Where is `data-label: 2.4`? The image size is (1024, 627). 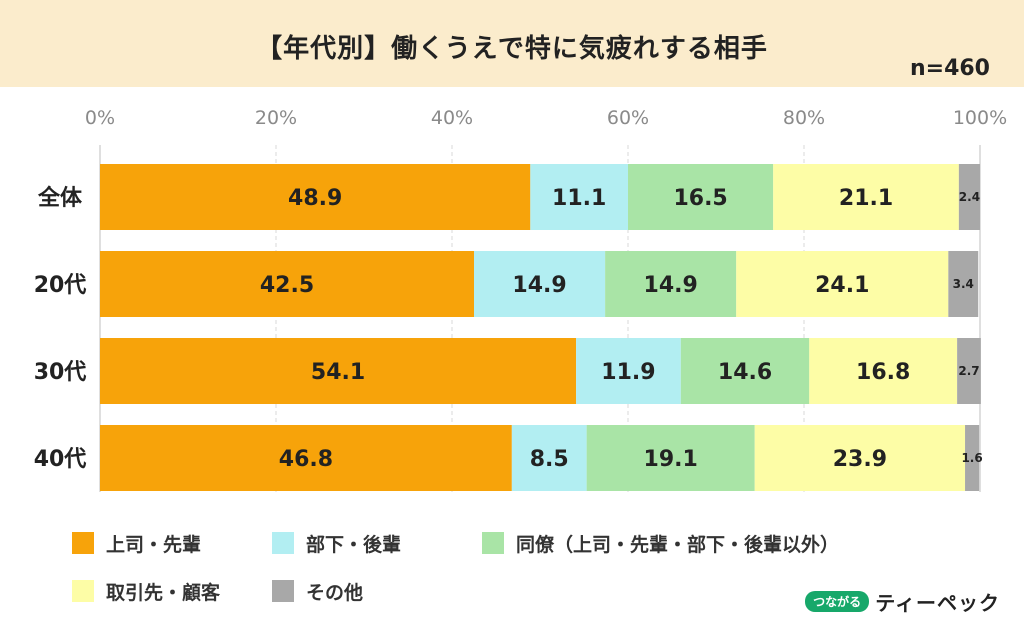
data-label: 2.4 is located at coordinates (969, 197).